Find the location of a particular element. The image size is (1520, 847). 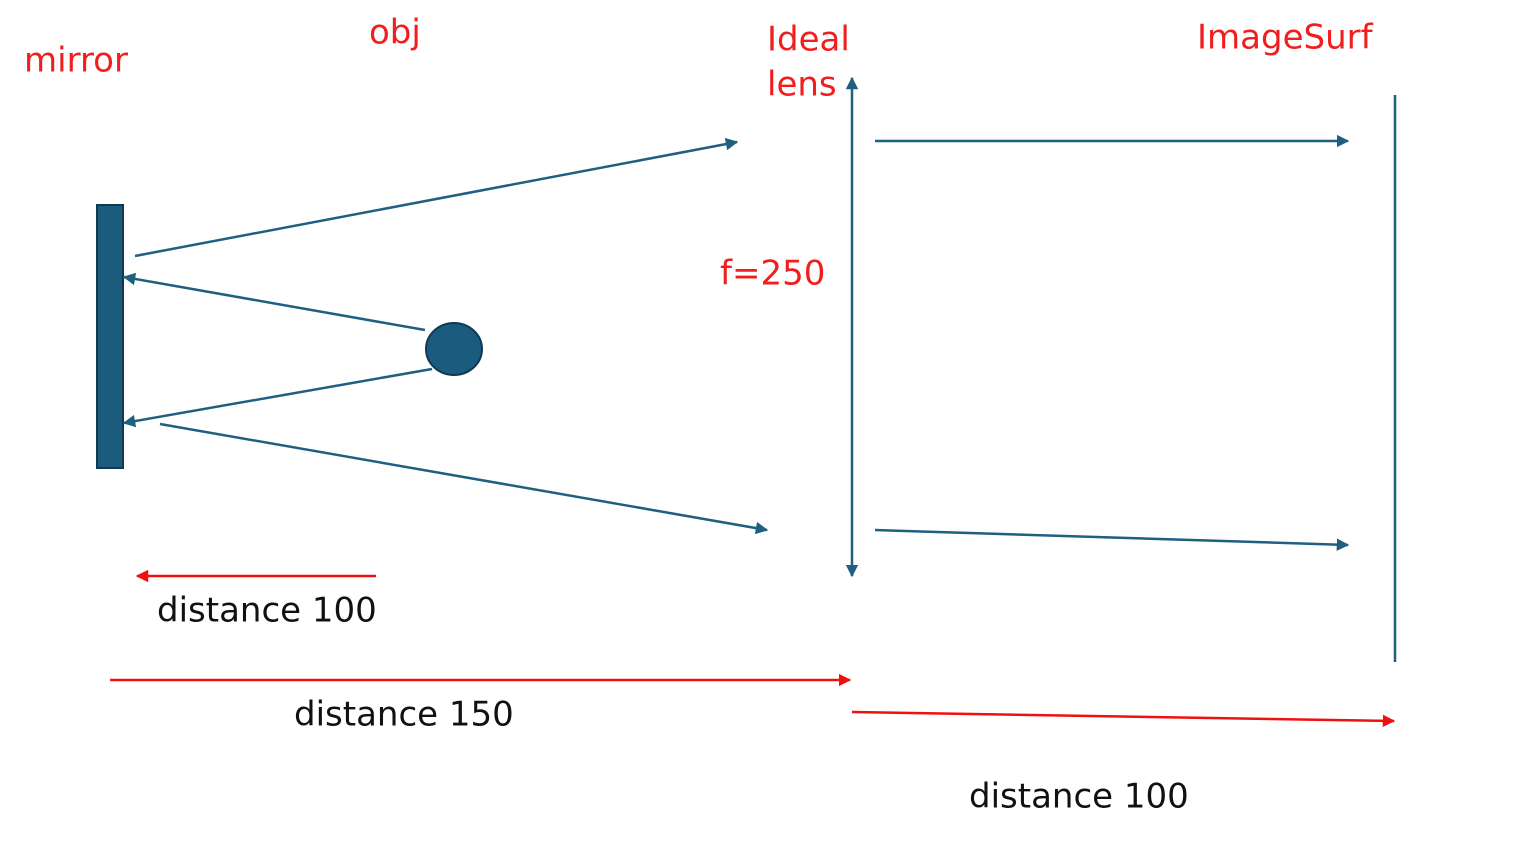

distance-label: distance 150 is located at coordinates (404, 715).